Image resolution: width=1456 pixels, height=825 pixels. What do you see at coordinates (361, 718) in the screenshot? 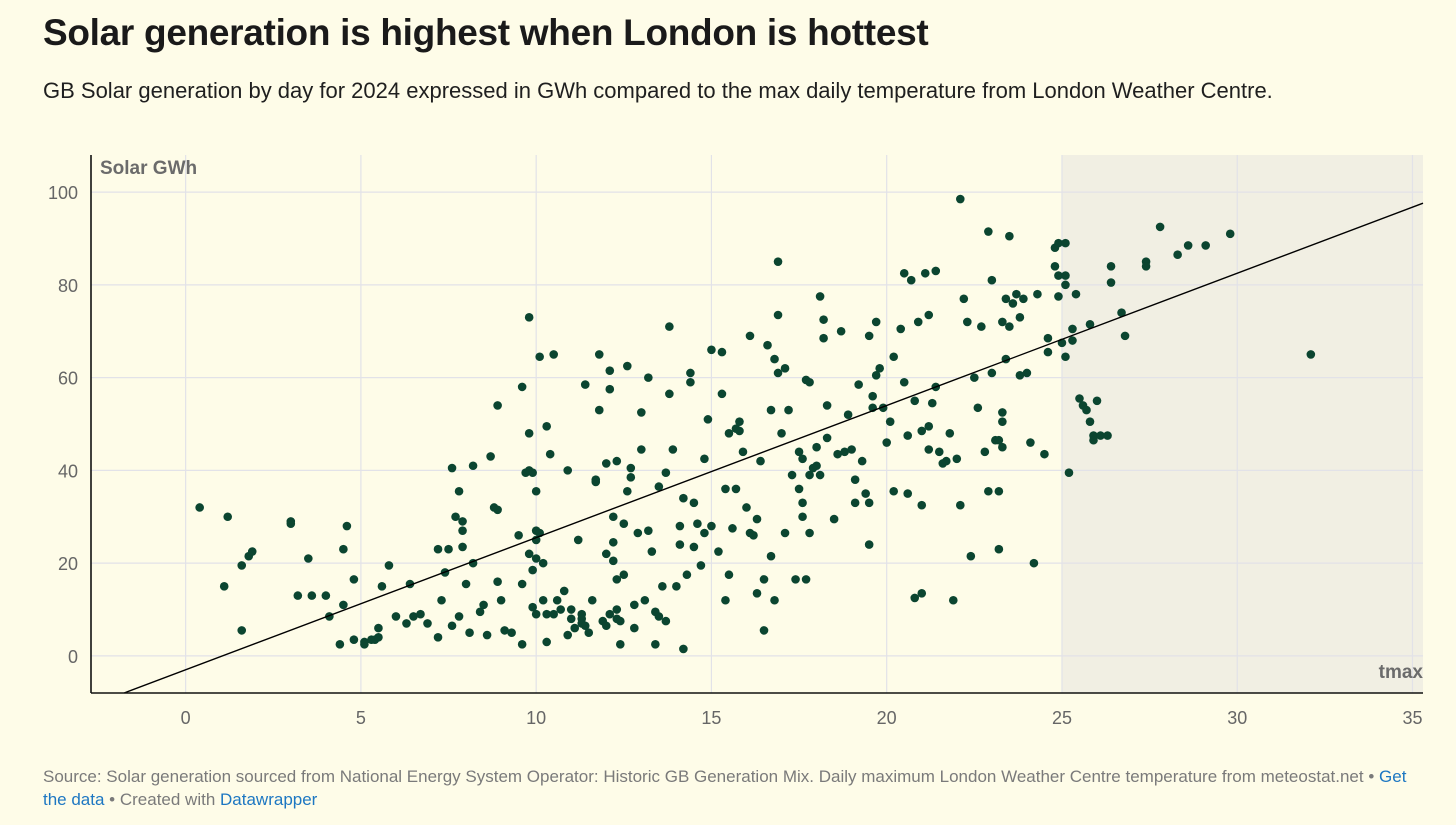
I see `x-tick-label: 5` at bounding box center [361, 718].